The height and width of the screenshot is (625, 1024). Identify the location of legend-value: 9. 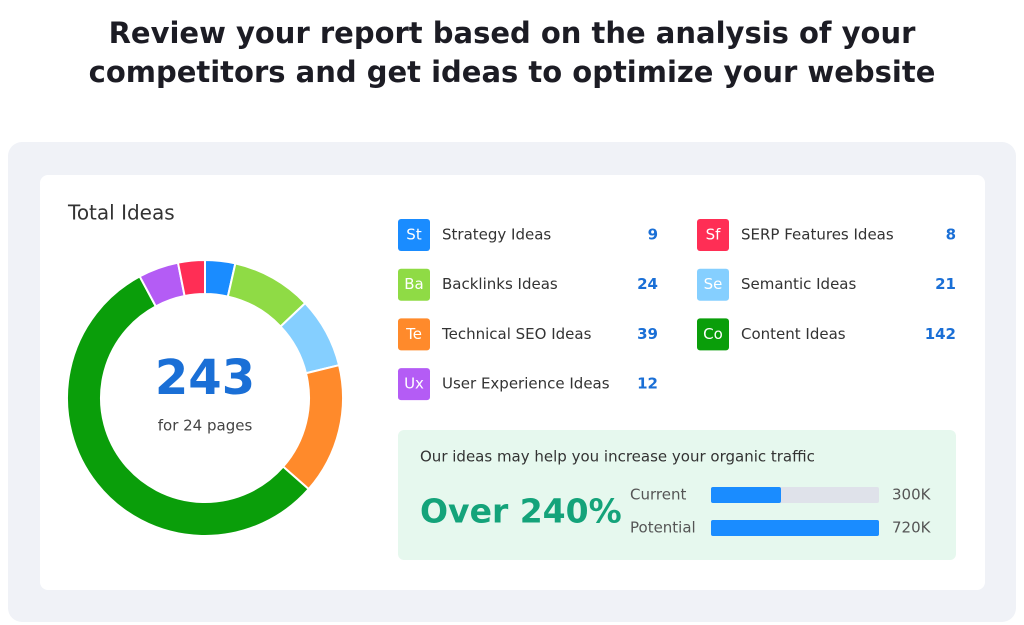
(653, 235).